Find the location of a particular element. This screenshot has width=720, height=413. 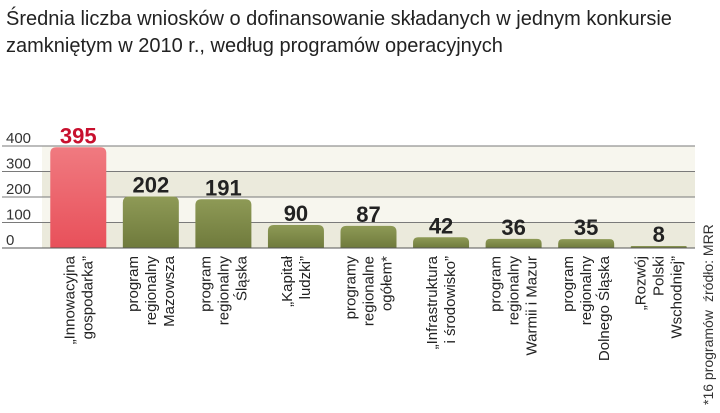

category-label: „Infrastruktura i środowisko” is located at coordinates (441, 302).